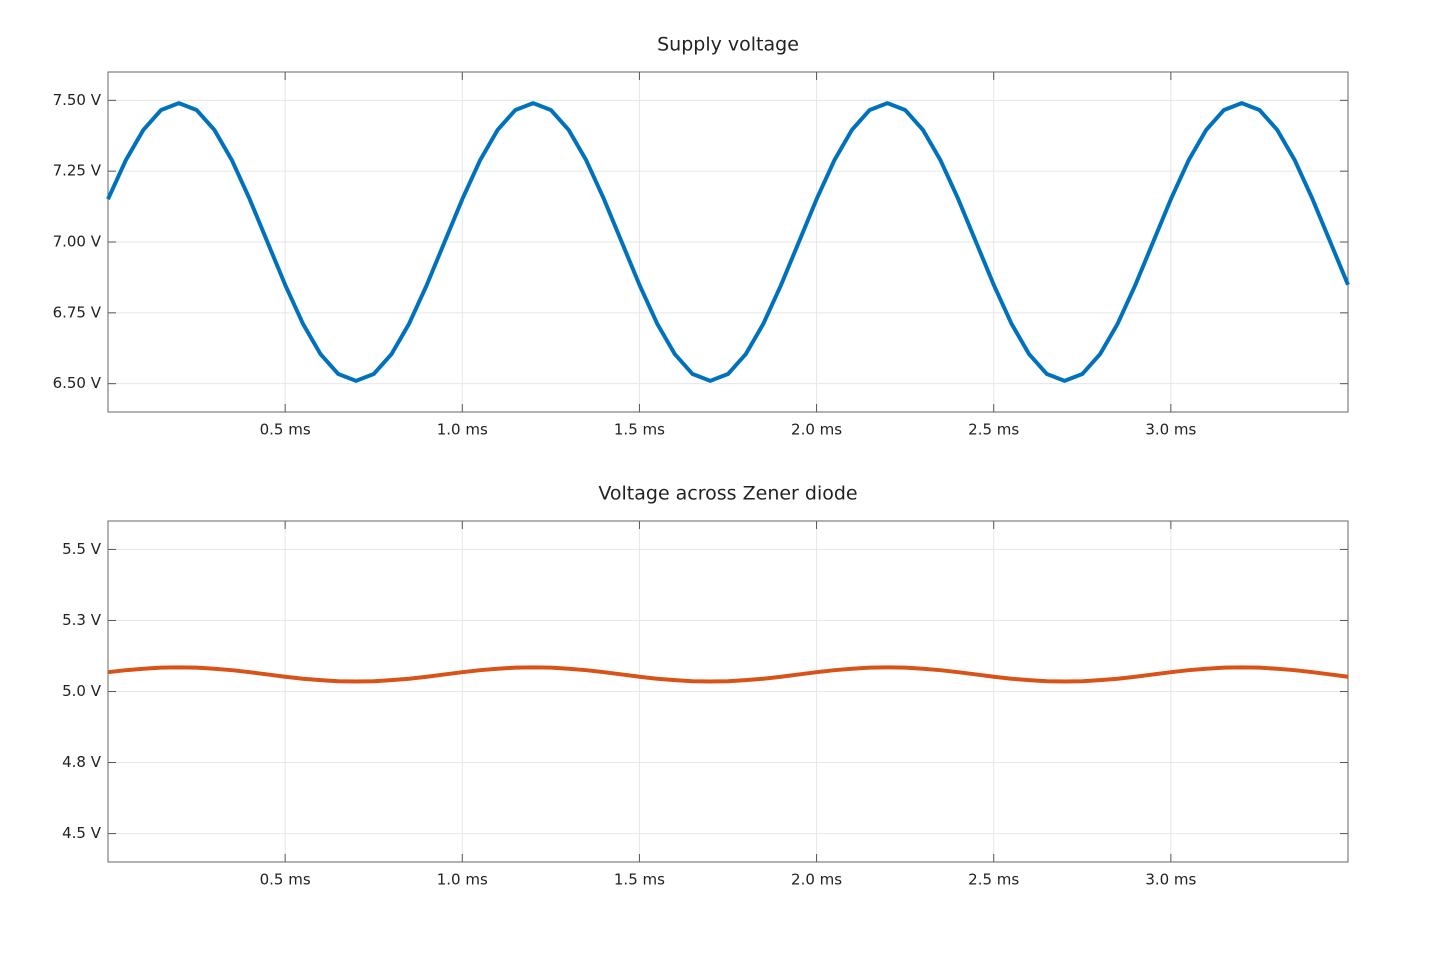 The image size is (1456, 970). What do you see at coordinates (82, 620) in the screenshot?
I see `y-tick-label: 5.3 V` at bounding box center [82, 620].